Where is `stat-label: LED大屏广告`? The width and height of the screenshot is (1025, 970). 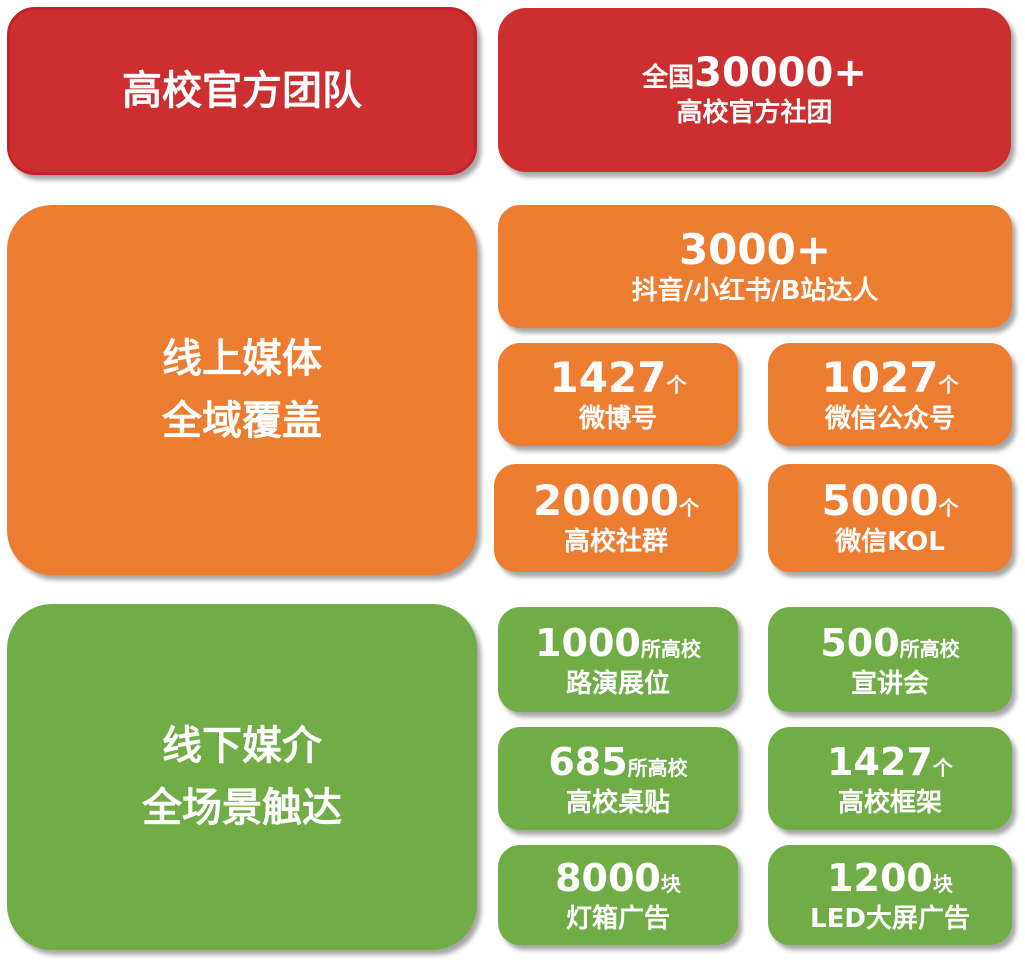
stat-label: LED大屏广告 is located at coordinates (890, 919).